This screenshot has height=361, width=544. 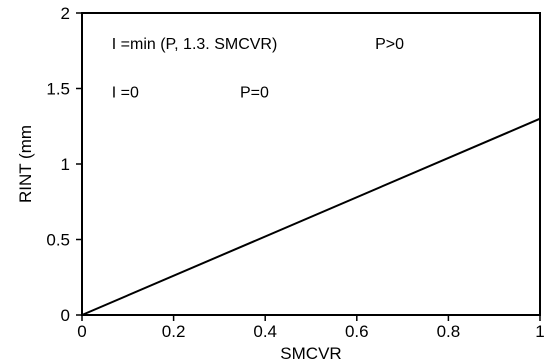 I want to click on x-tick-label: 0.6, so click(x=357, y=331).